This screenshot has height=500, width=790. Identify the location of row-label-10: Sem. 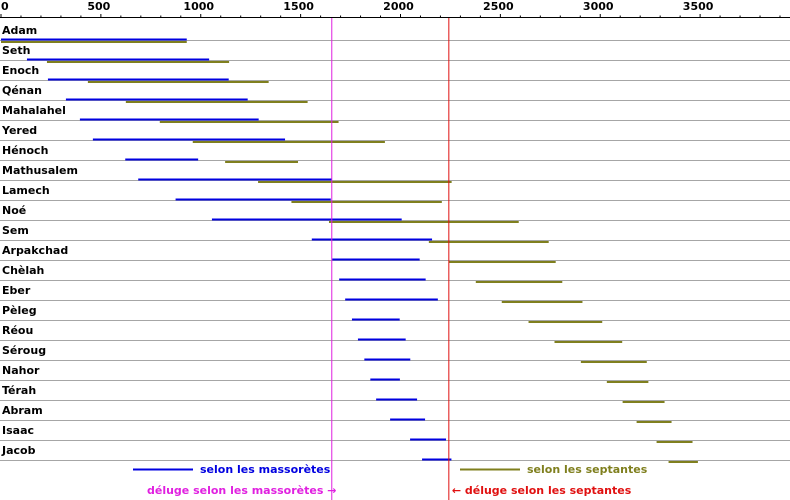
(15, 230).